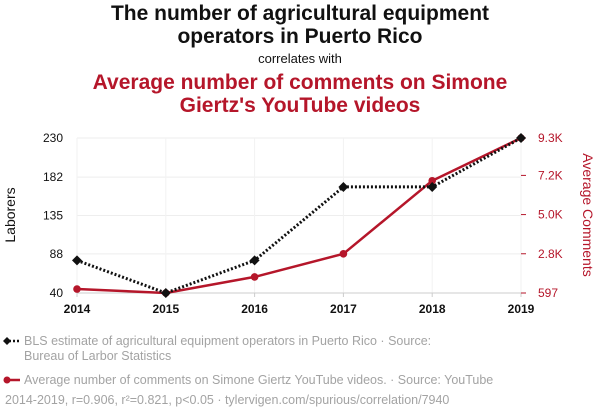 This screenshot has width=600, height=420. Describe the element at coordinates (97, 356) in the screenshot. I see `legend-text-operators-line-2: Bureau of Larbor Statistics` at that location.